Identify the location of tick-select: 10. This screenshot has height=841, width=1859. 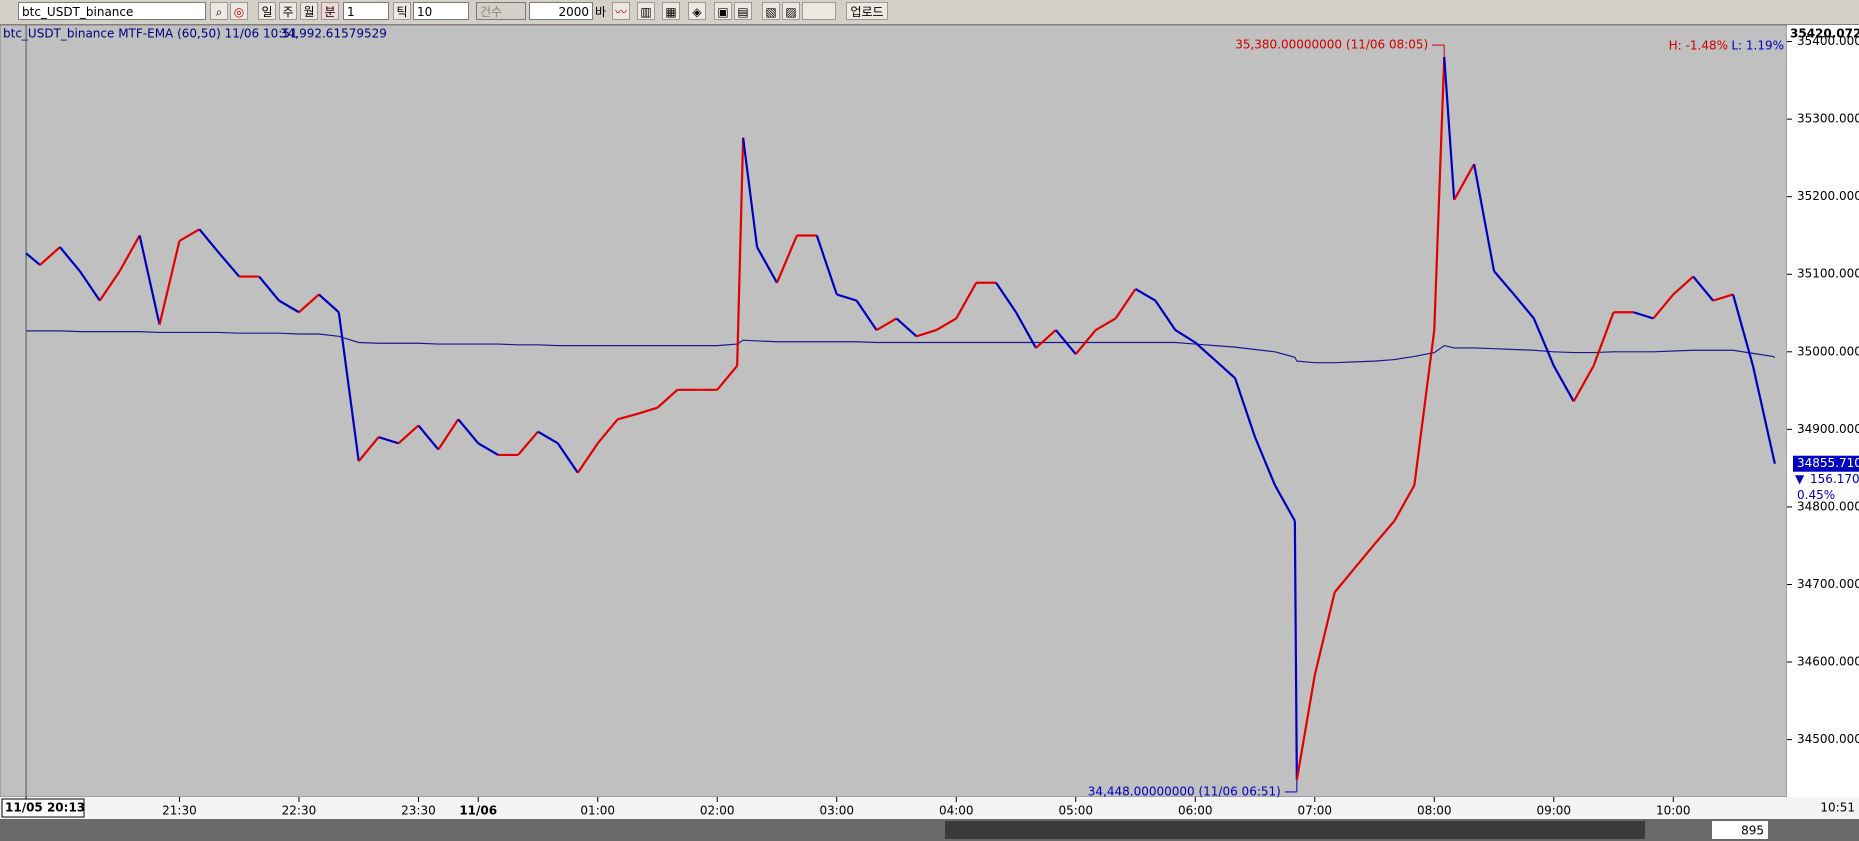
(441, 11).